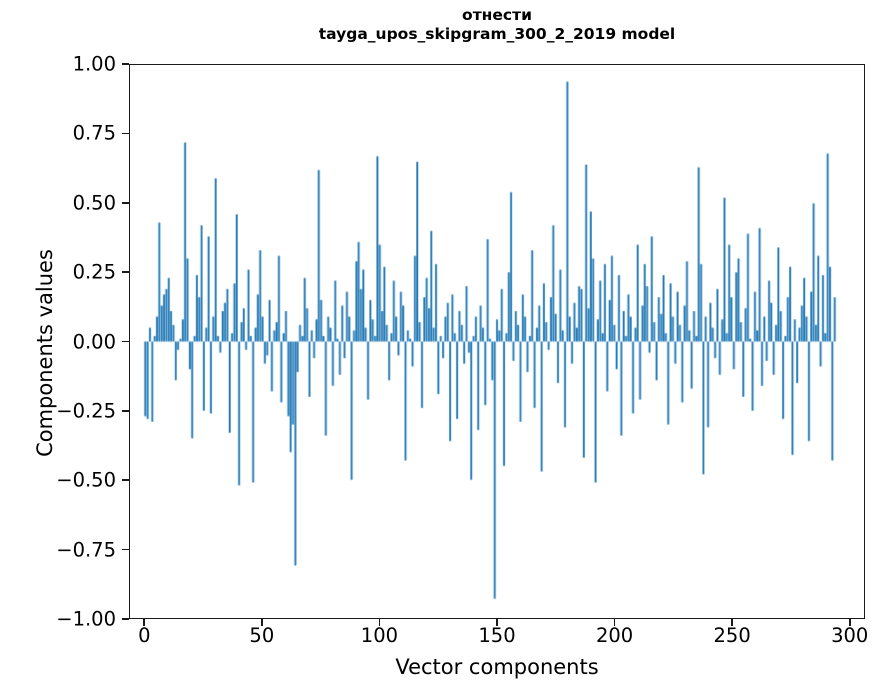 The image size is (880, 696). I want to click on y-tick-label: −1.00, so click(86, 619).